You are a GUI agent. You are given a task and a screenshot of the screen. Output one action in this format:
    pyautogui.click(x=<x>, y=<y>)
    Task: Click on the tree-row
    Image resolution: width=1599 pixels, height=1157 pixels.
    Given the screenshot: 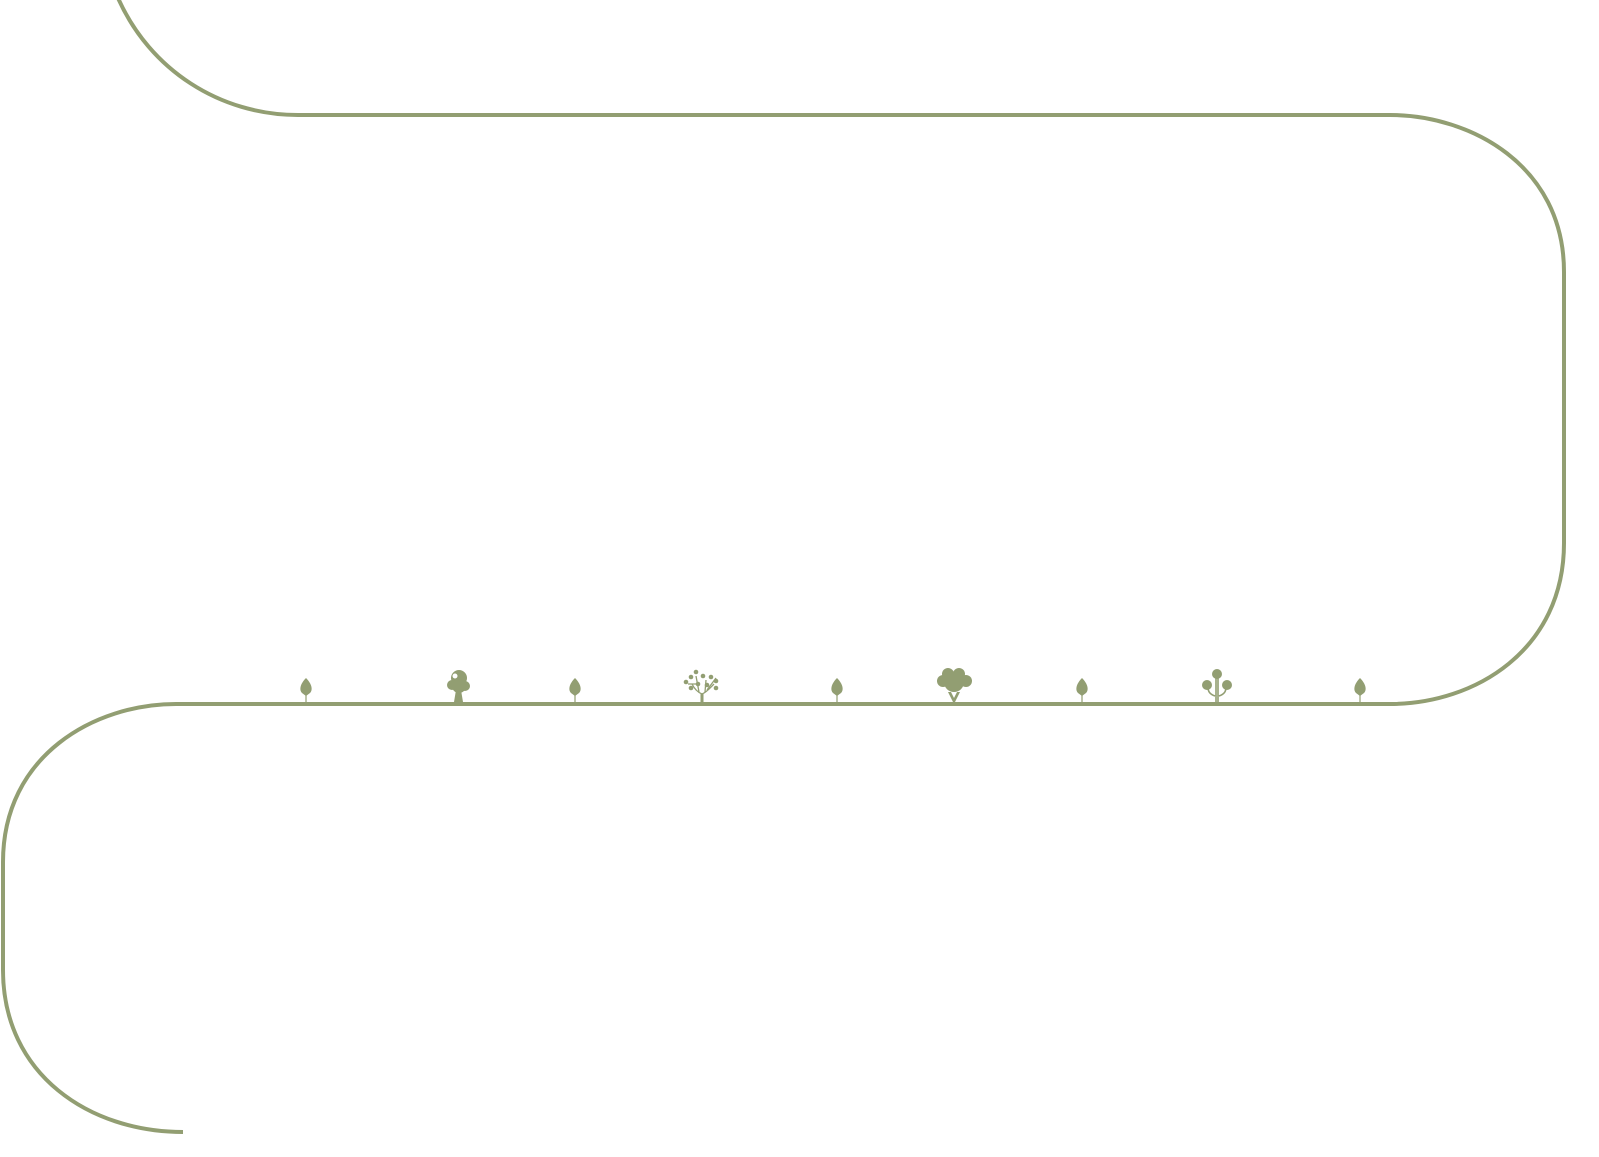 What is the action you would take?
    pyautogui.click(x=833, y=685)
    